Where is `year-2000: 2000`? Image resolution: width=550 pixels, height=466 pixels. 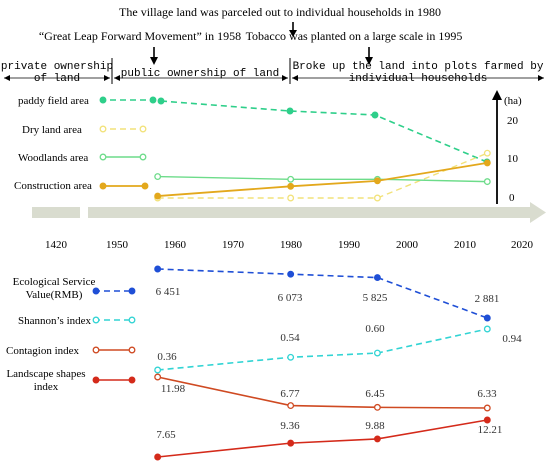 year-2000: 2000 is located at coordinates (407, 245).